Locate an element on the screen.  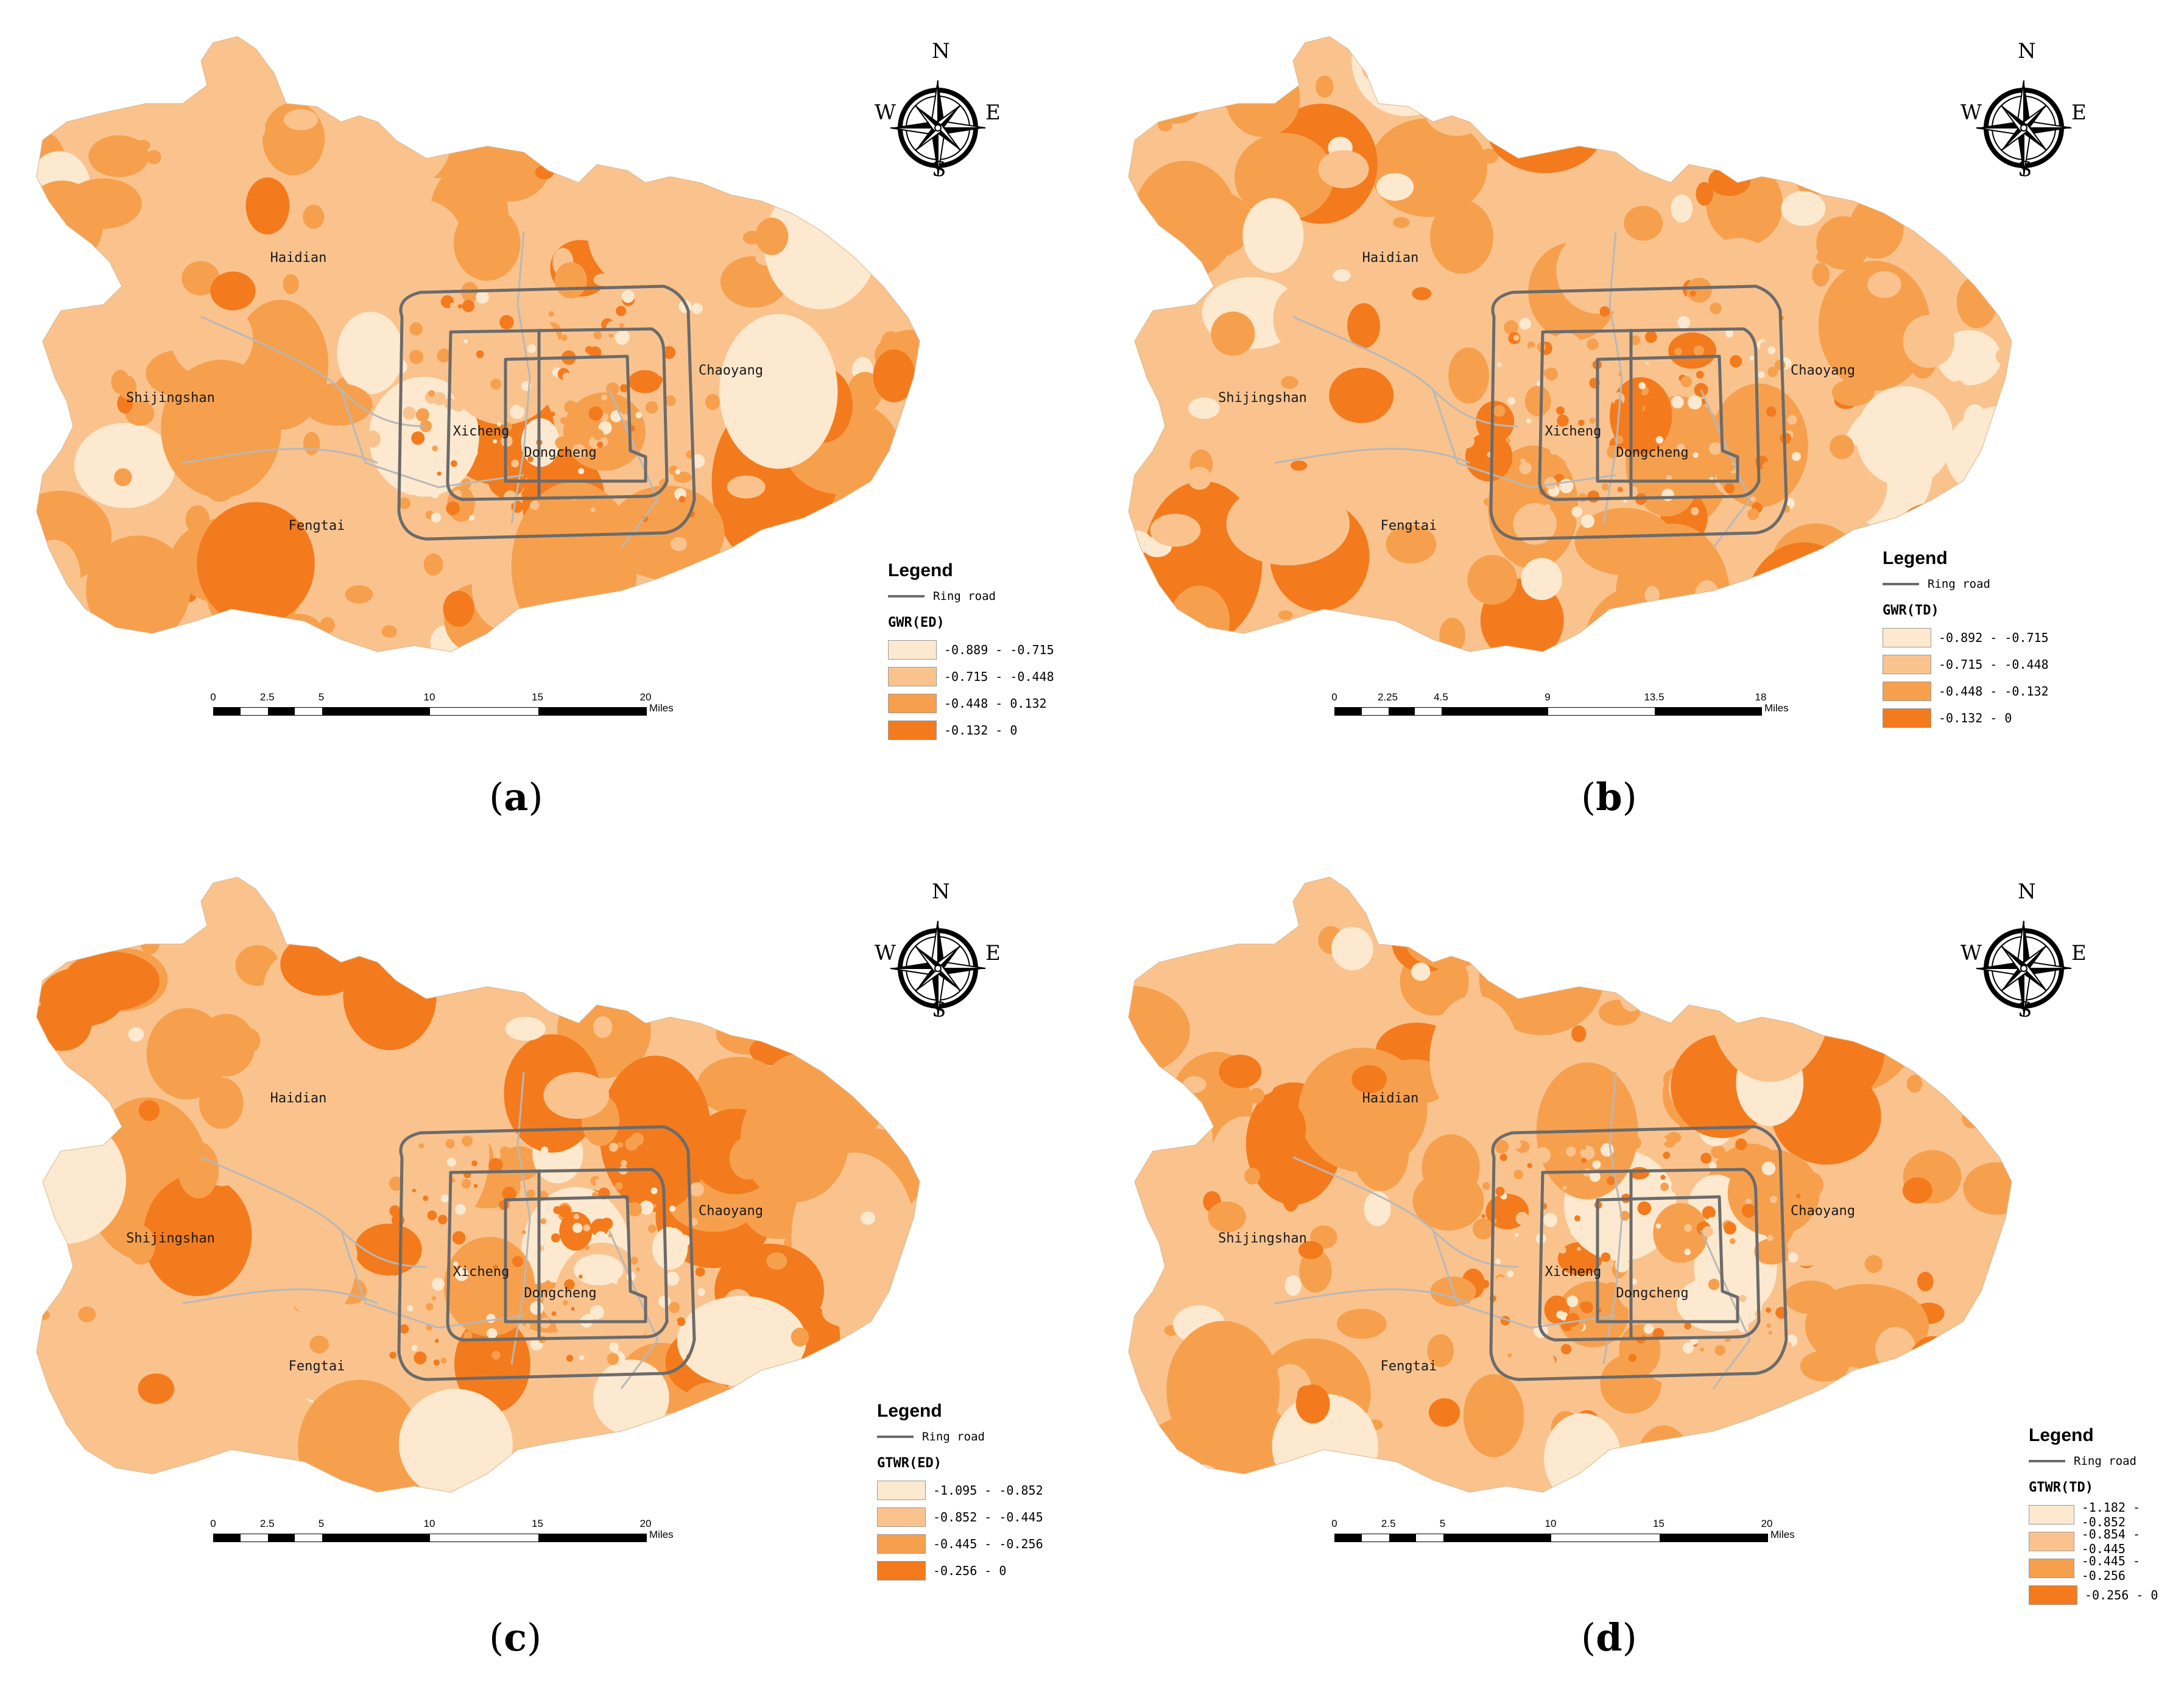
legend-class-label: -0.256 - 0 is located at coordinates (2121, 1595).